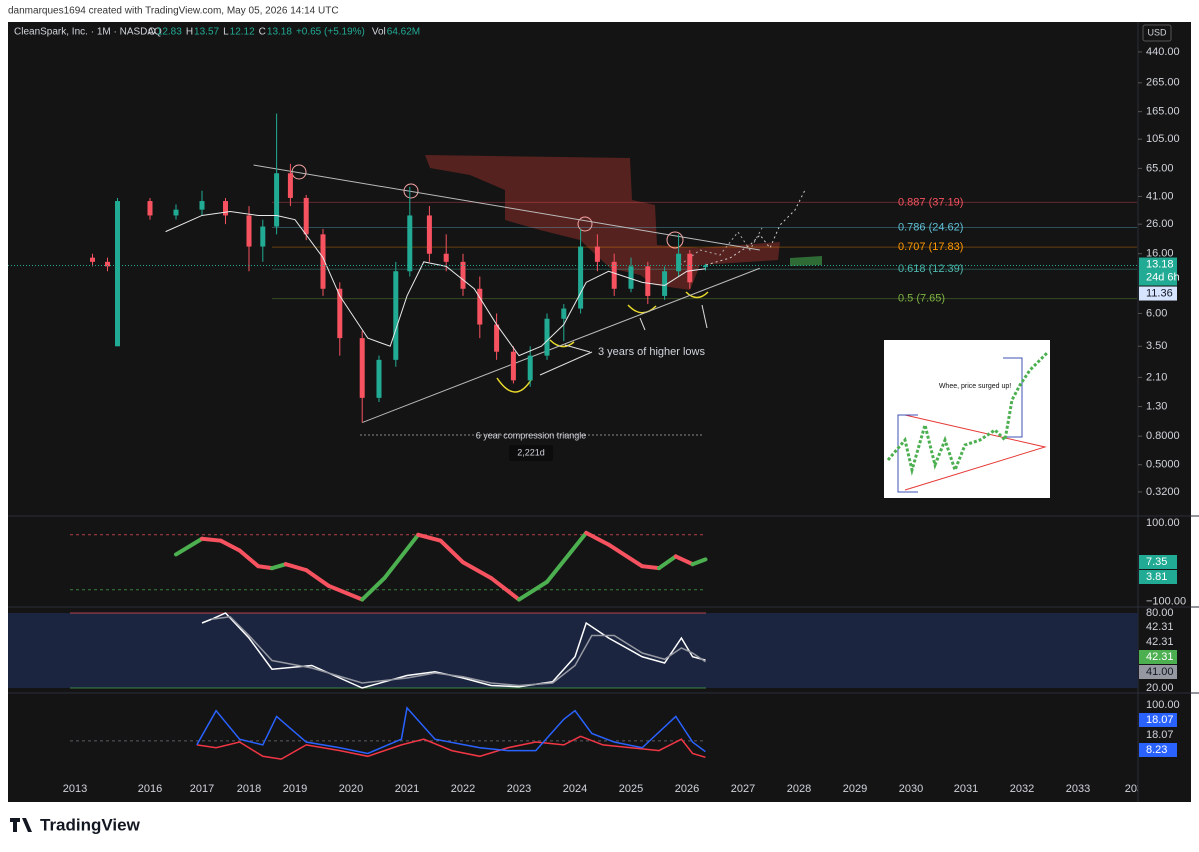 This screenshot has height=852, width=1199. I want to click on x-tick-label: 2013, so click(75, 789).